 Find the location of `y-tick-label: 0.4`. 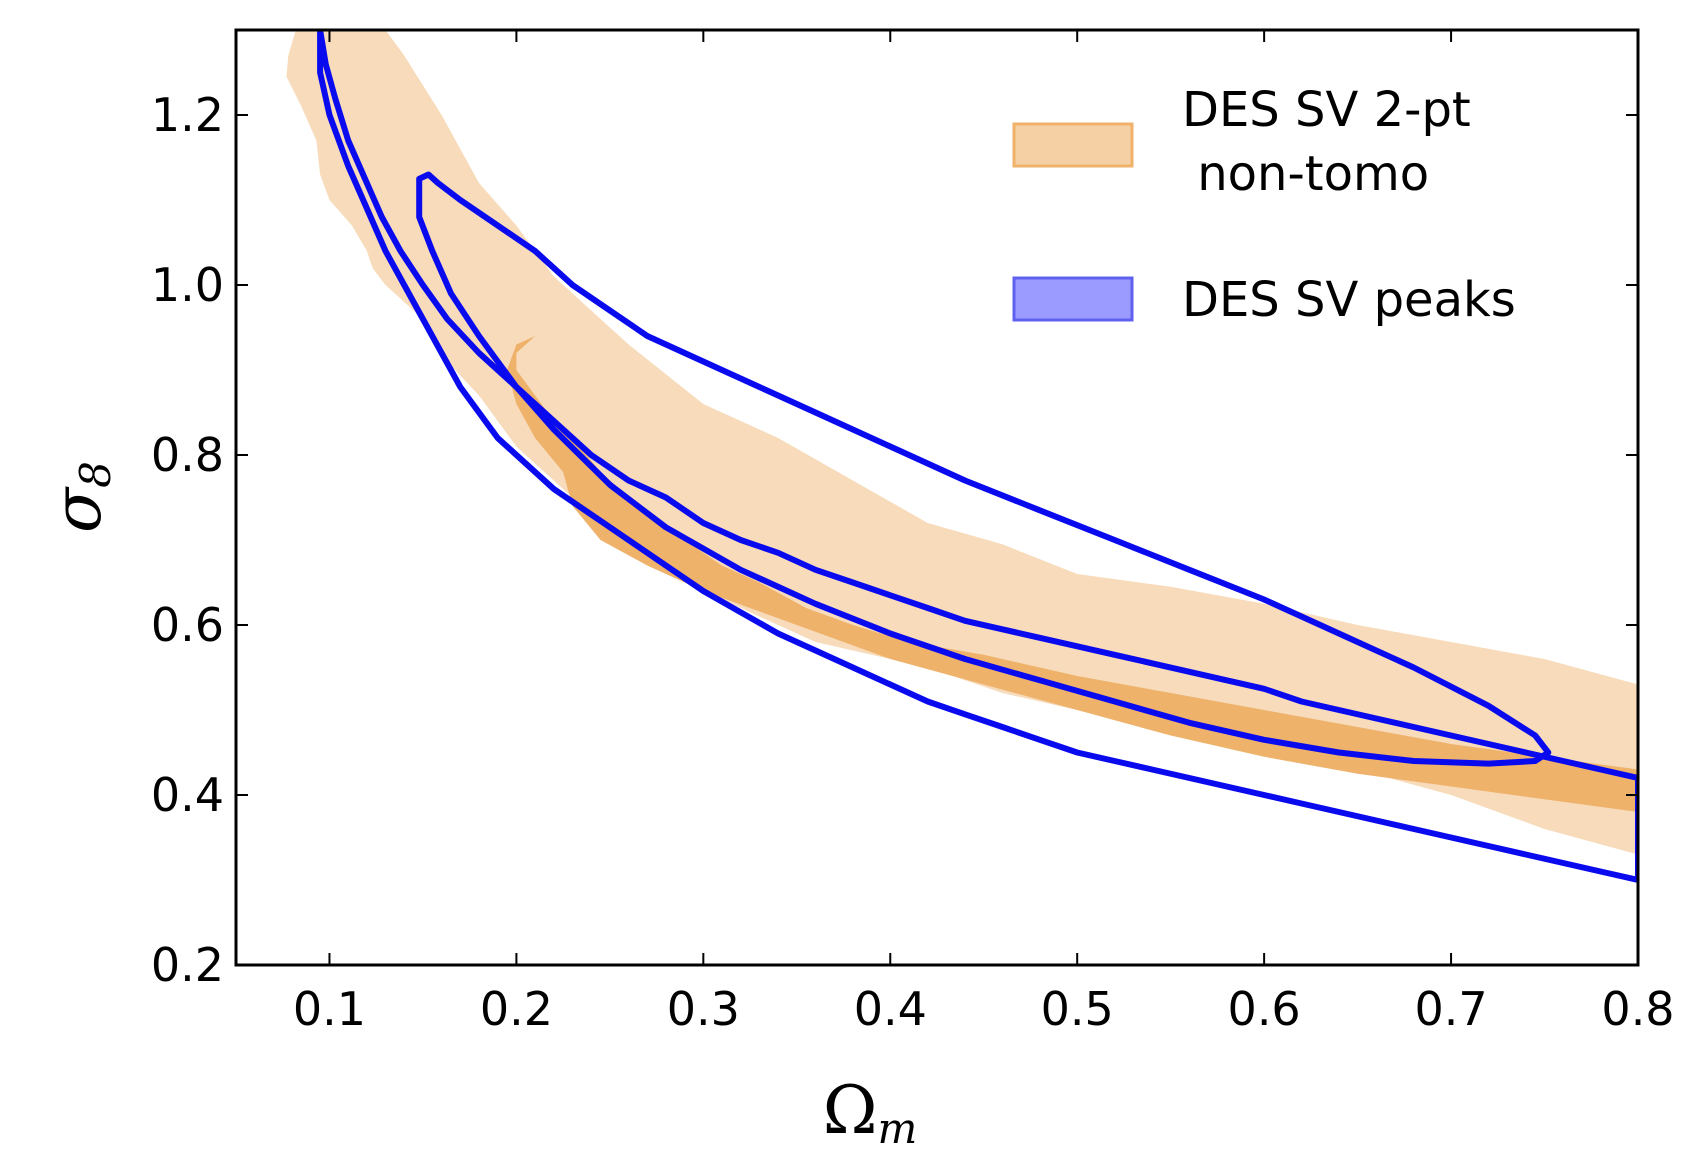

y-tick-label: 0.4 is located at coordinates (187, 795).